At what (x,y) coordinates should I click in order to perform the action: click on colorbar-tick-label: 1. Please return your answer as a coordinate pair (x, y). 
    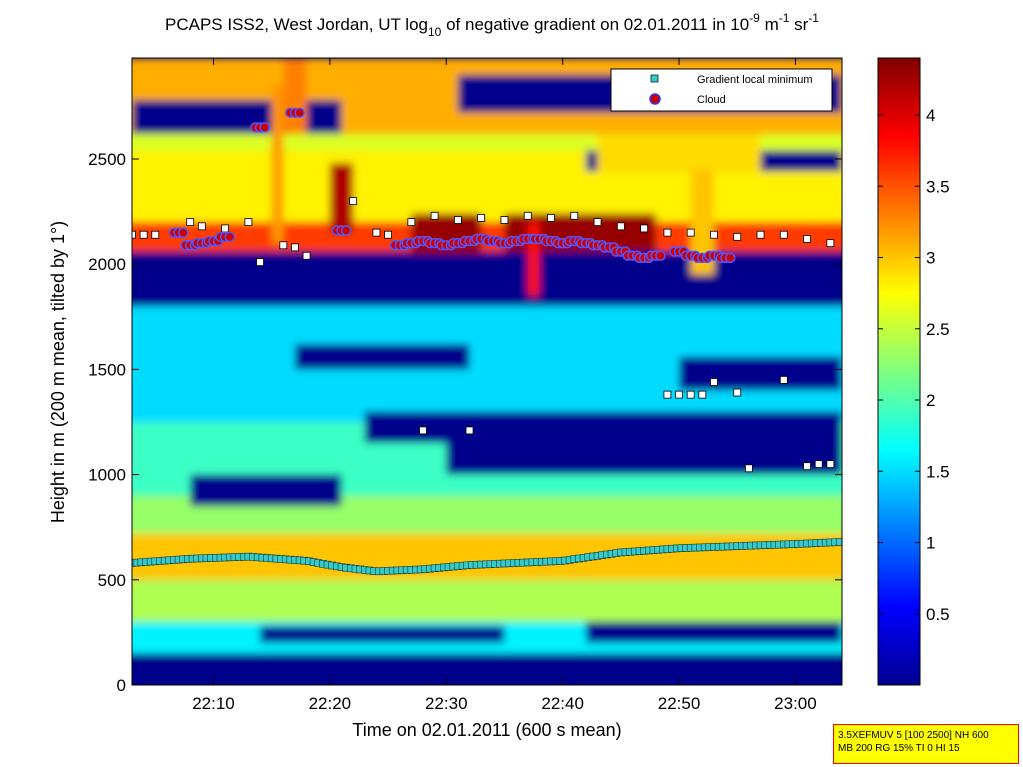
    Looking at the image, I should click on (930, 543).